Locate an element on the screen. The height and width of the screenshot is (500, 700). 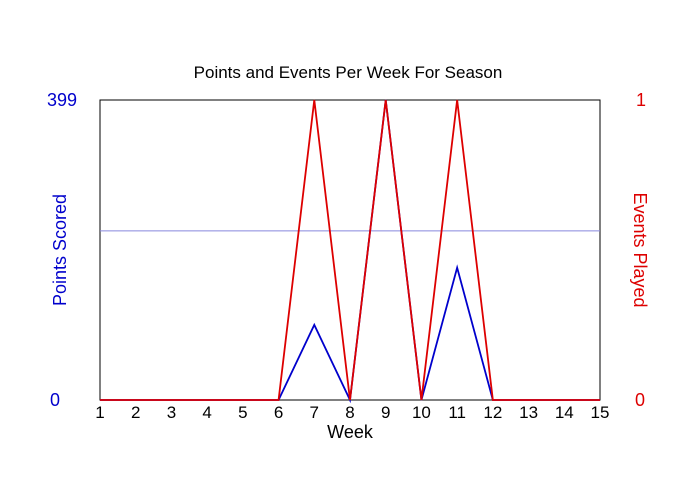
x-tick-label: 8 is located at coordinates (349, 412).